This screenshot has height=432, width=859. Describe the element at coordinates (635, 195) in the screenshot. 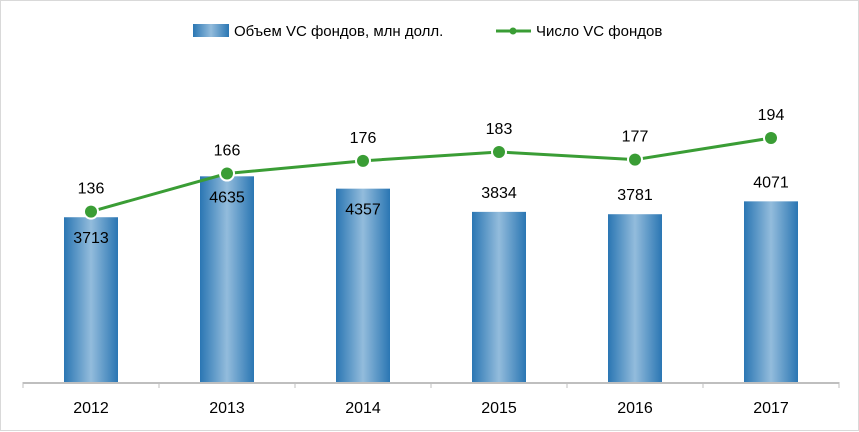

I see `bar-value-label-2016: 3781` at that location.